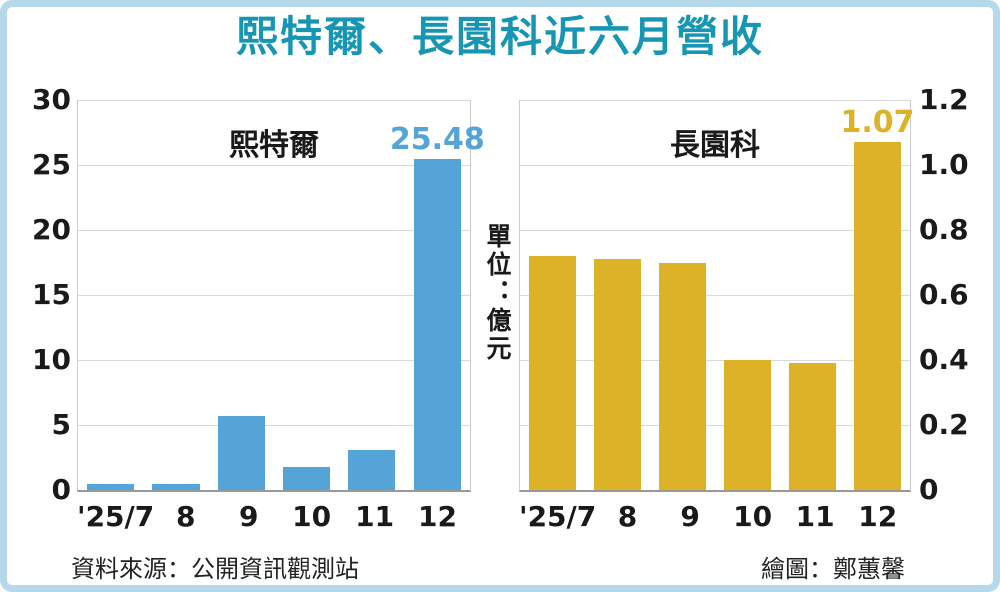 The height and width of the screenshot is (592, 1000). I want to click on y-tick-label: 15, so click(51, 294).